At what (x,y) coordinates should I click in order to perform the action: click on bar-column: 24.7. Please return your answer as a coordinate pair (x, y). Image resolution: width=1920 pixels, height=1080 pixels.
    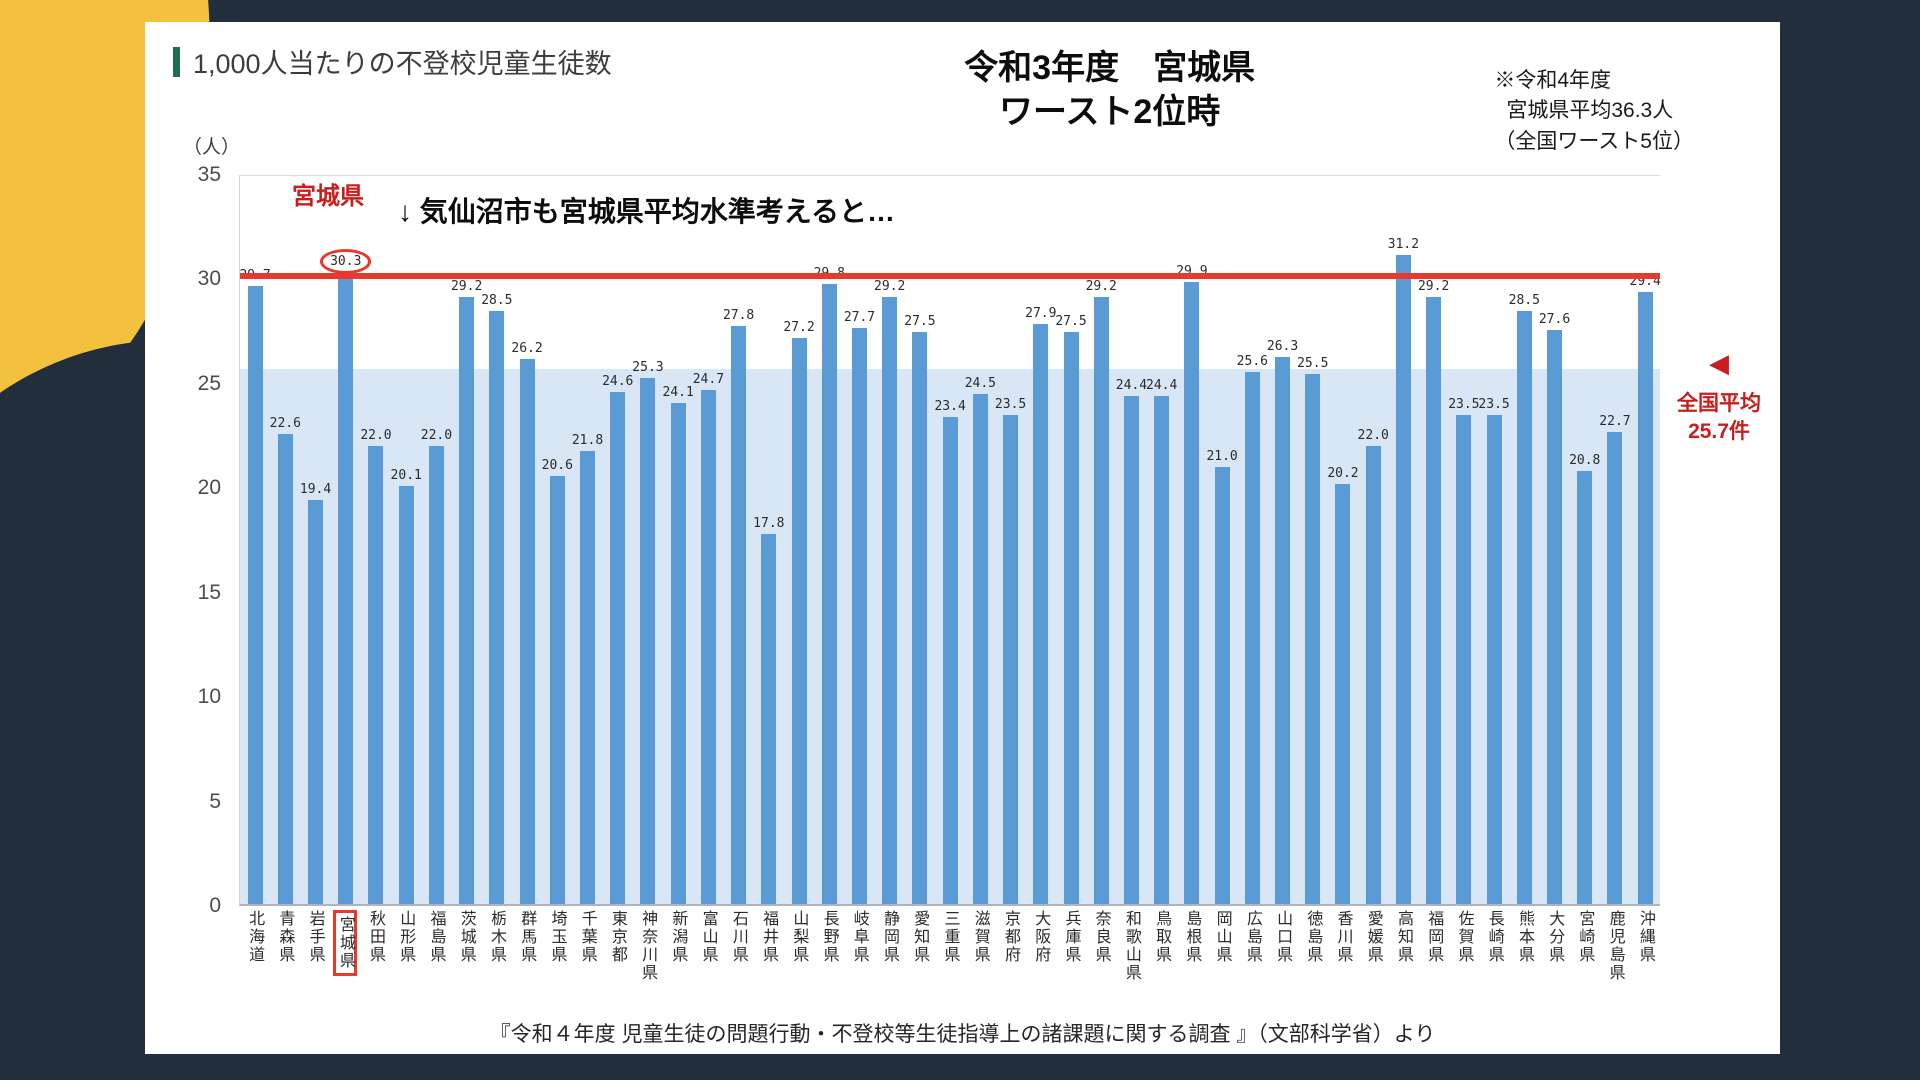
    Looking at the image, I should click on (708, 540).